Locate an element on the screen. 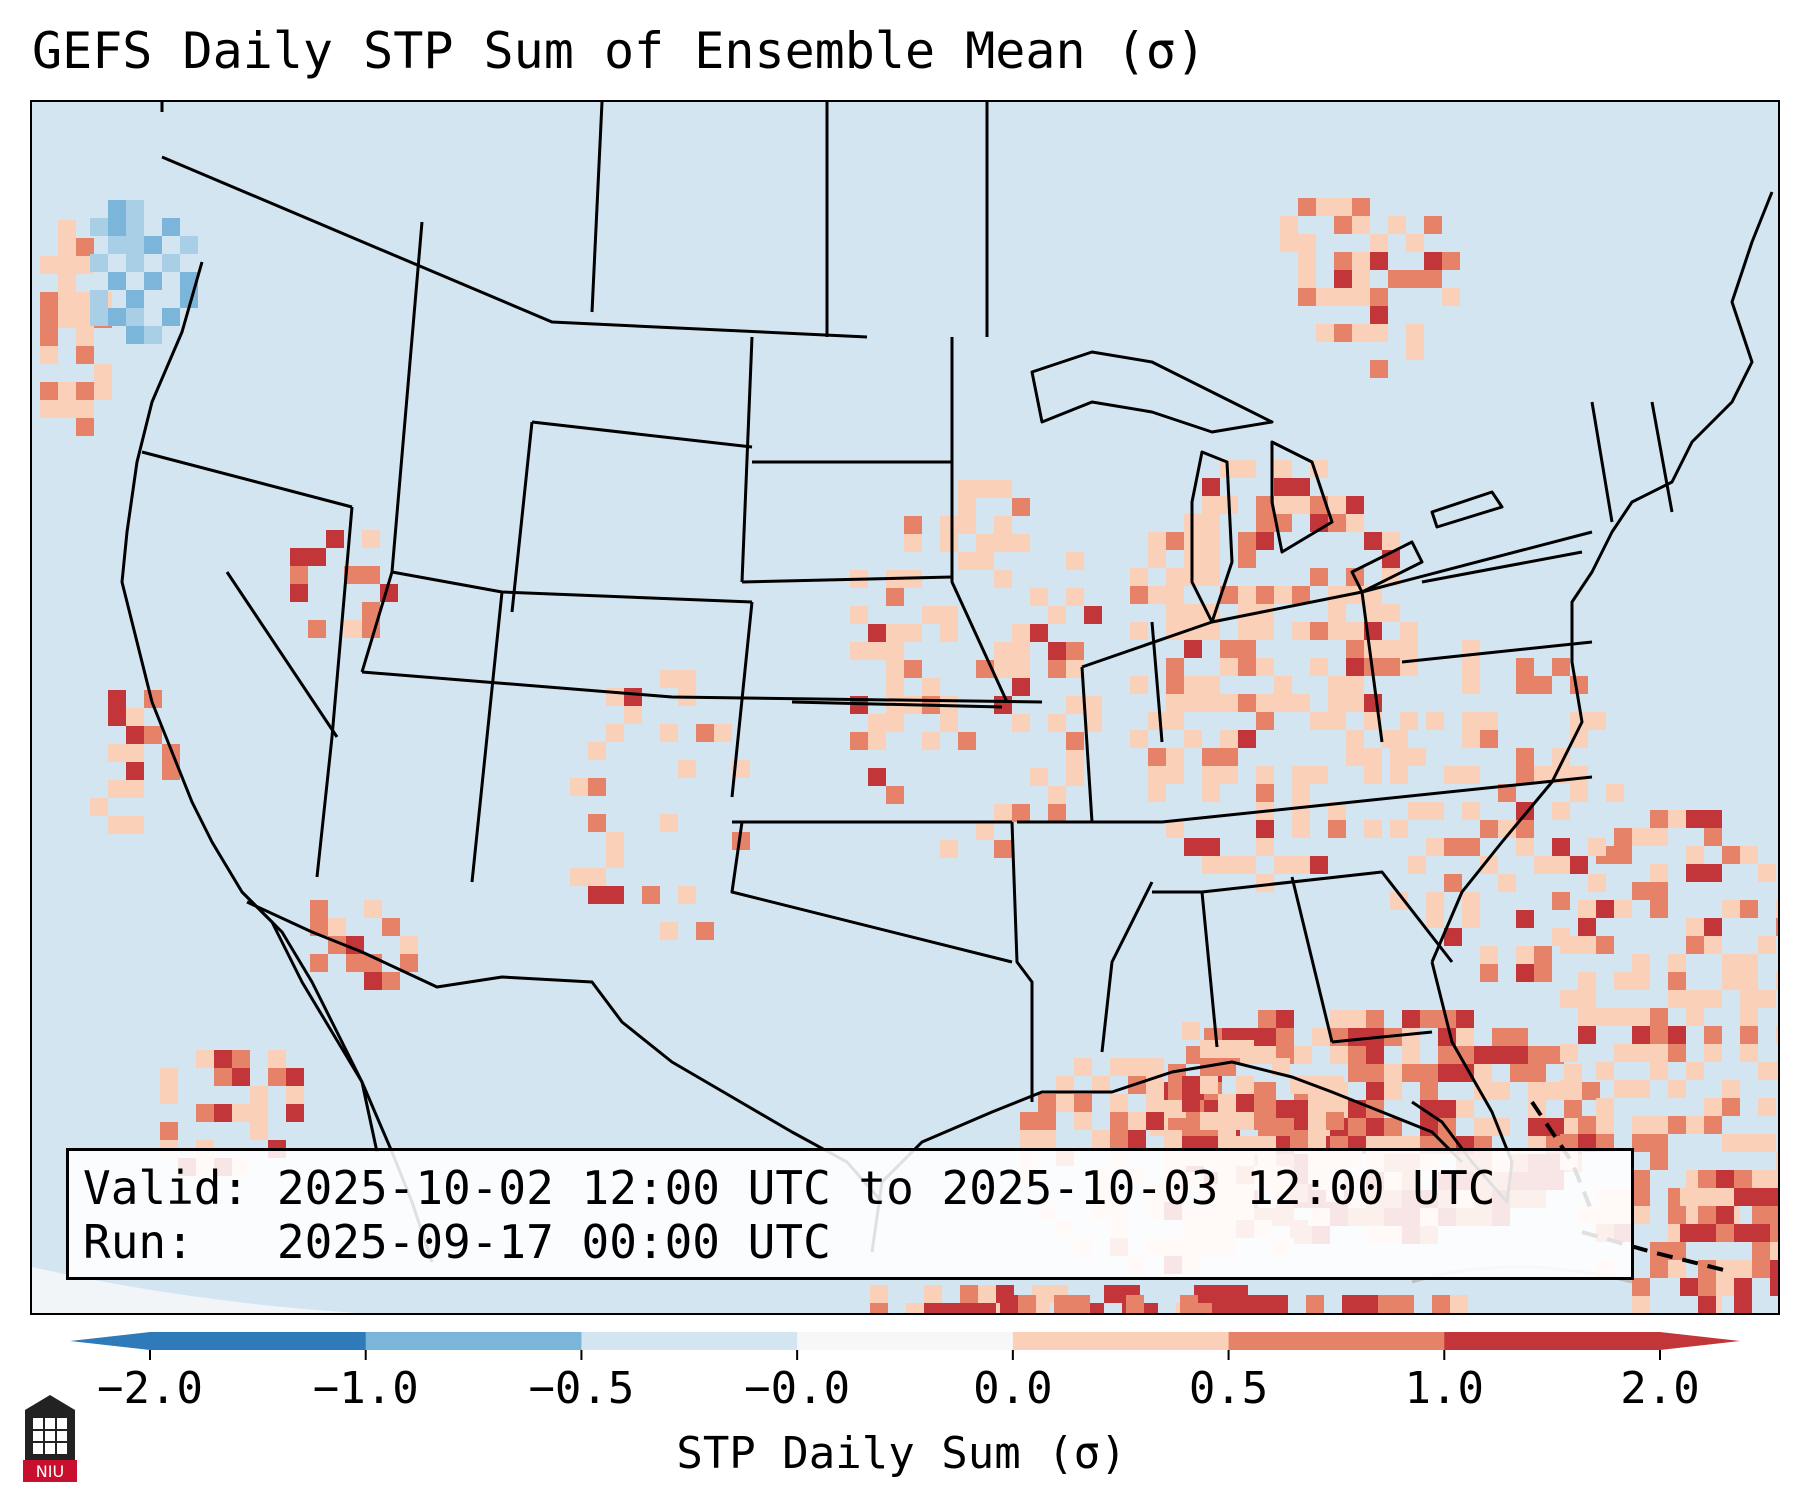  colorbar-tick-label: −1.0 is located at coordinates (365, 1388).